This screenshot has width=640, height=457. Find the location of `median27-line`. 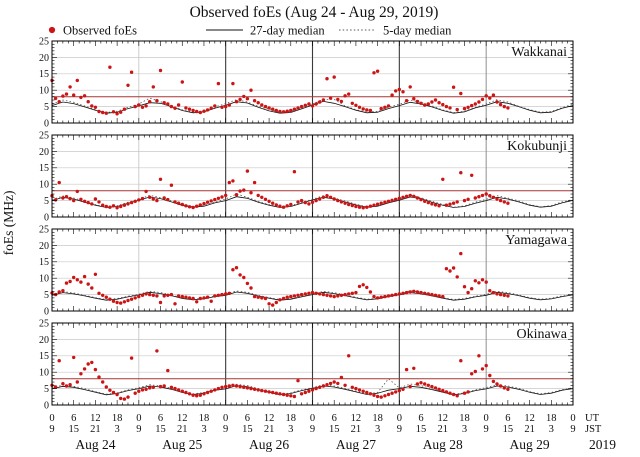

median27-line is located at coordinates (312, 296).